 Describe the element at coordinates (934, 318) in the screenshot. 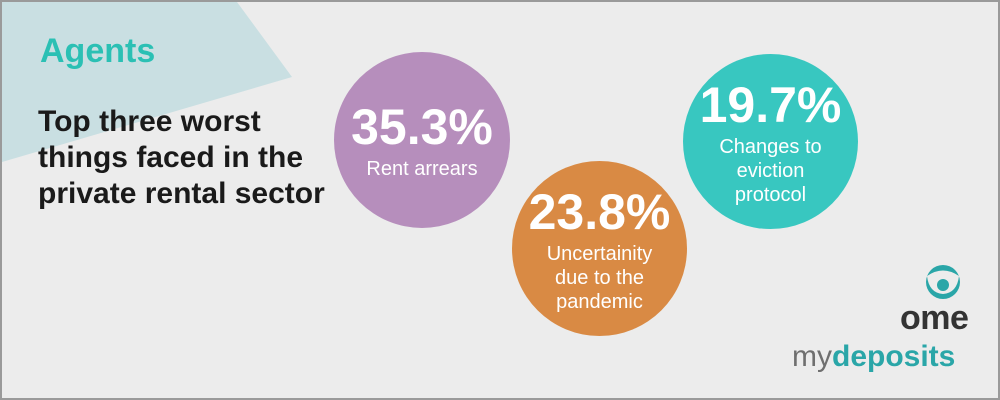

I see `ome-logo-label: ome` at that location.